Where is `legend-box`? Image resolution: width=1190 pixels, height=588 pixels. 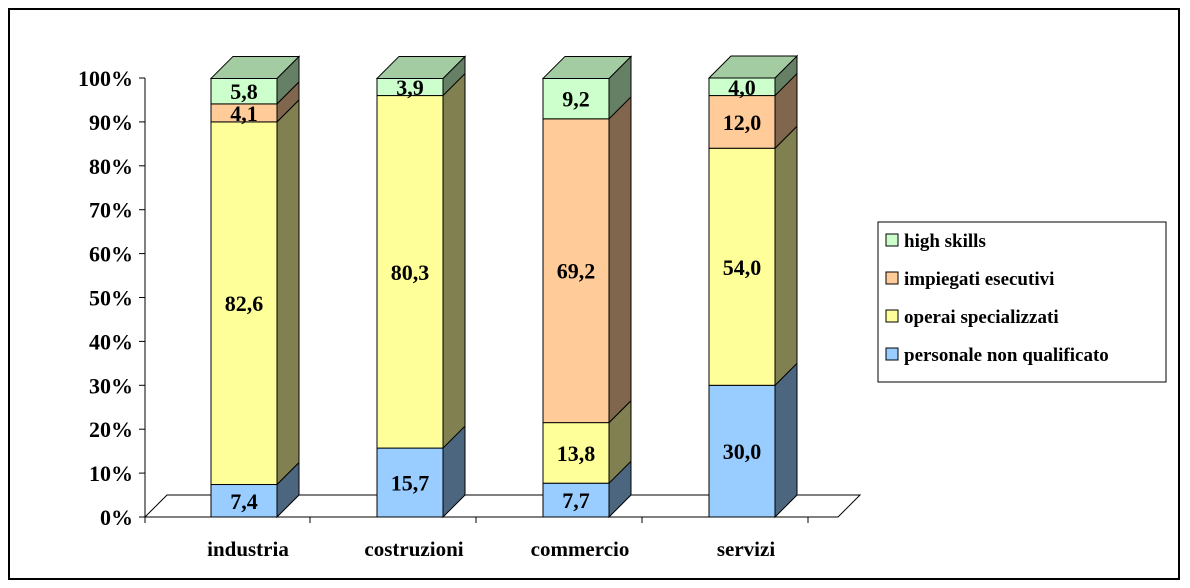 legend-box is located at coordinates (1022, 302).